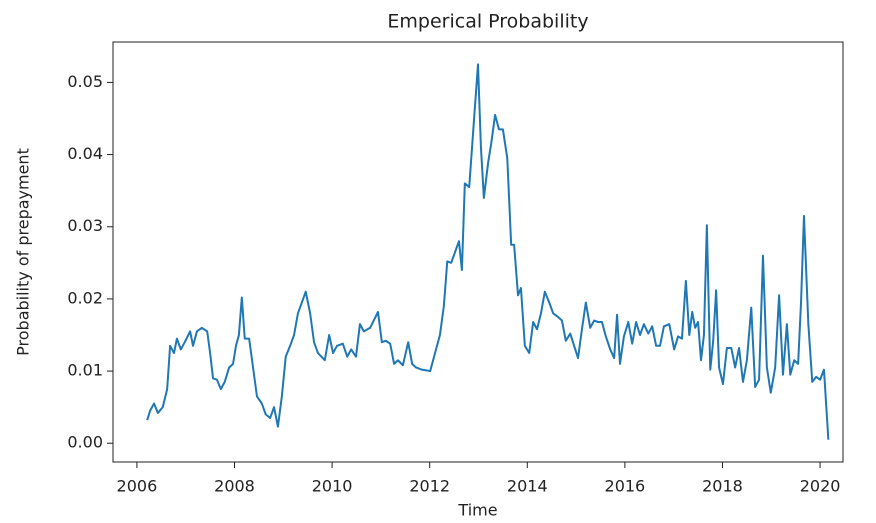 This screenshot has width=876, height=523. What do you see at coordinates (477, 510) in the screenshot?
I see `x-axis-label: Time` at bounding box center [477, 510].